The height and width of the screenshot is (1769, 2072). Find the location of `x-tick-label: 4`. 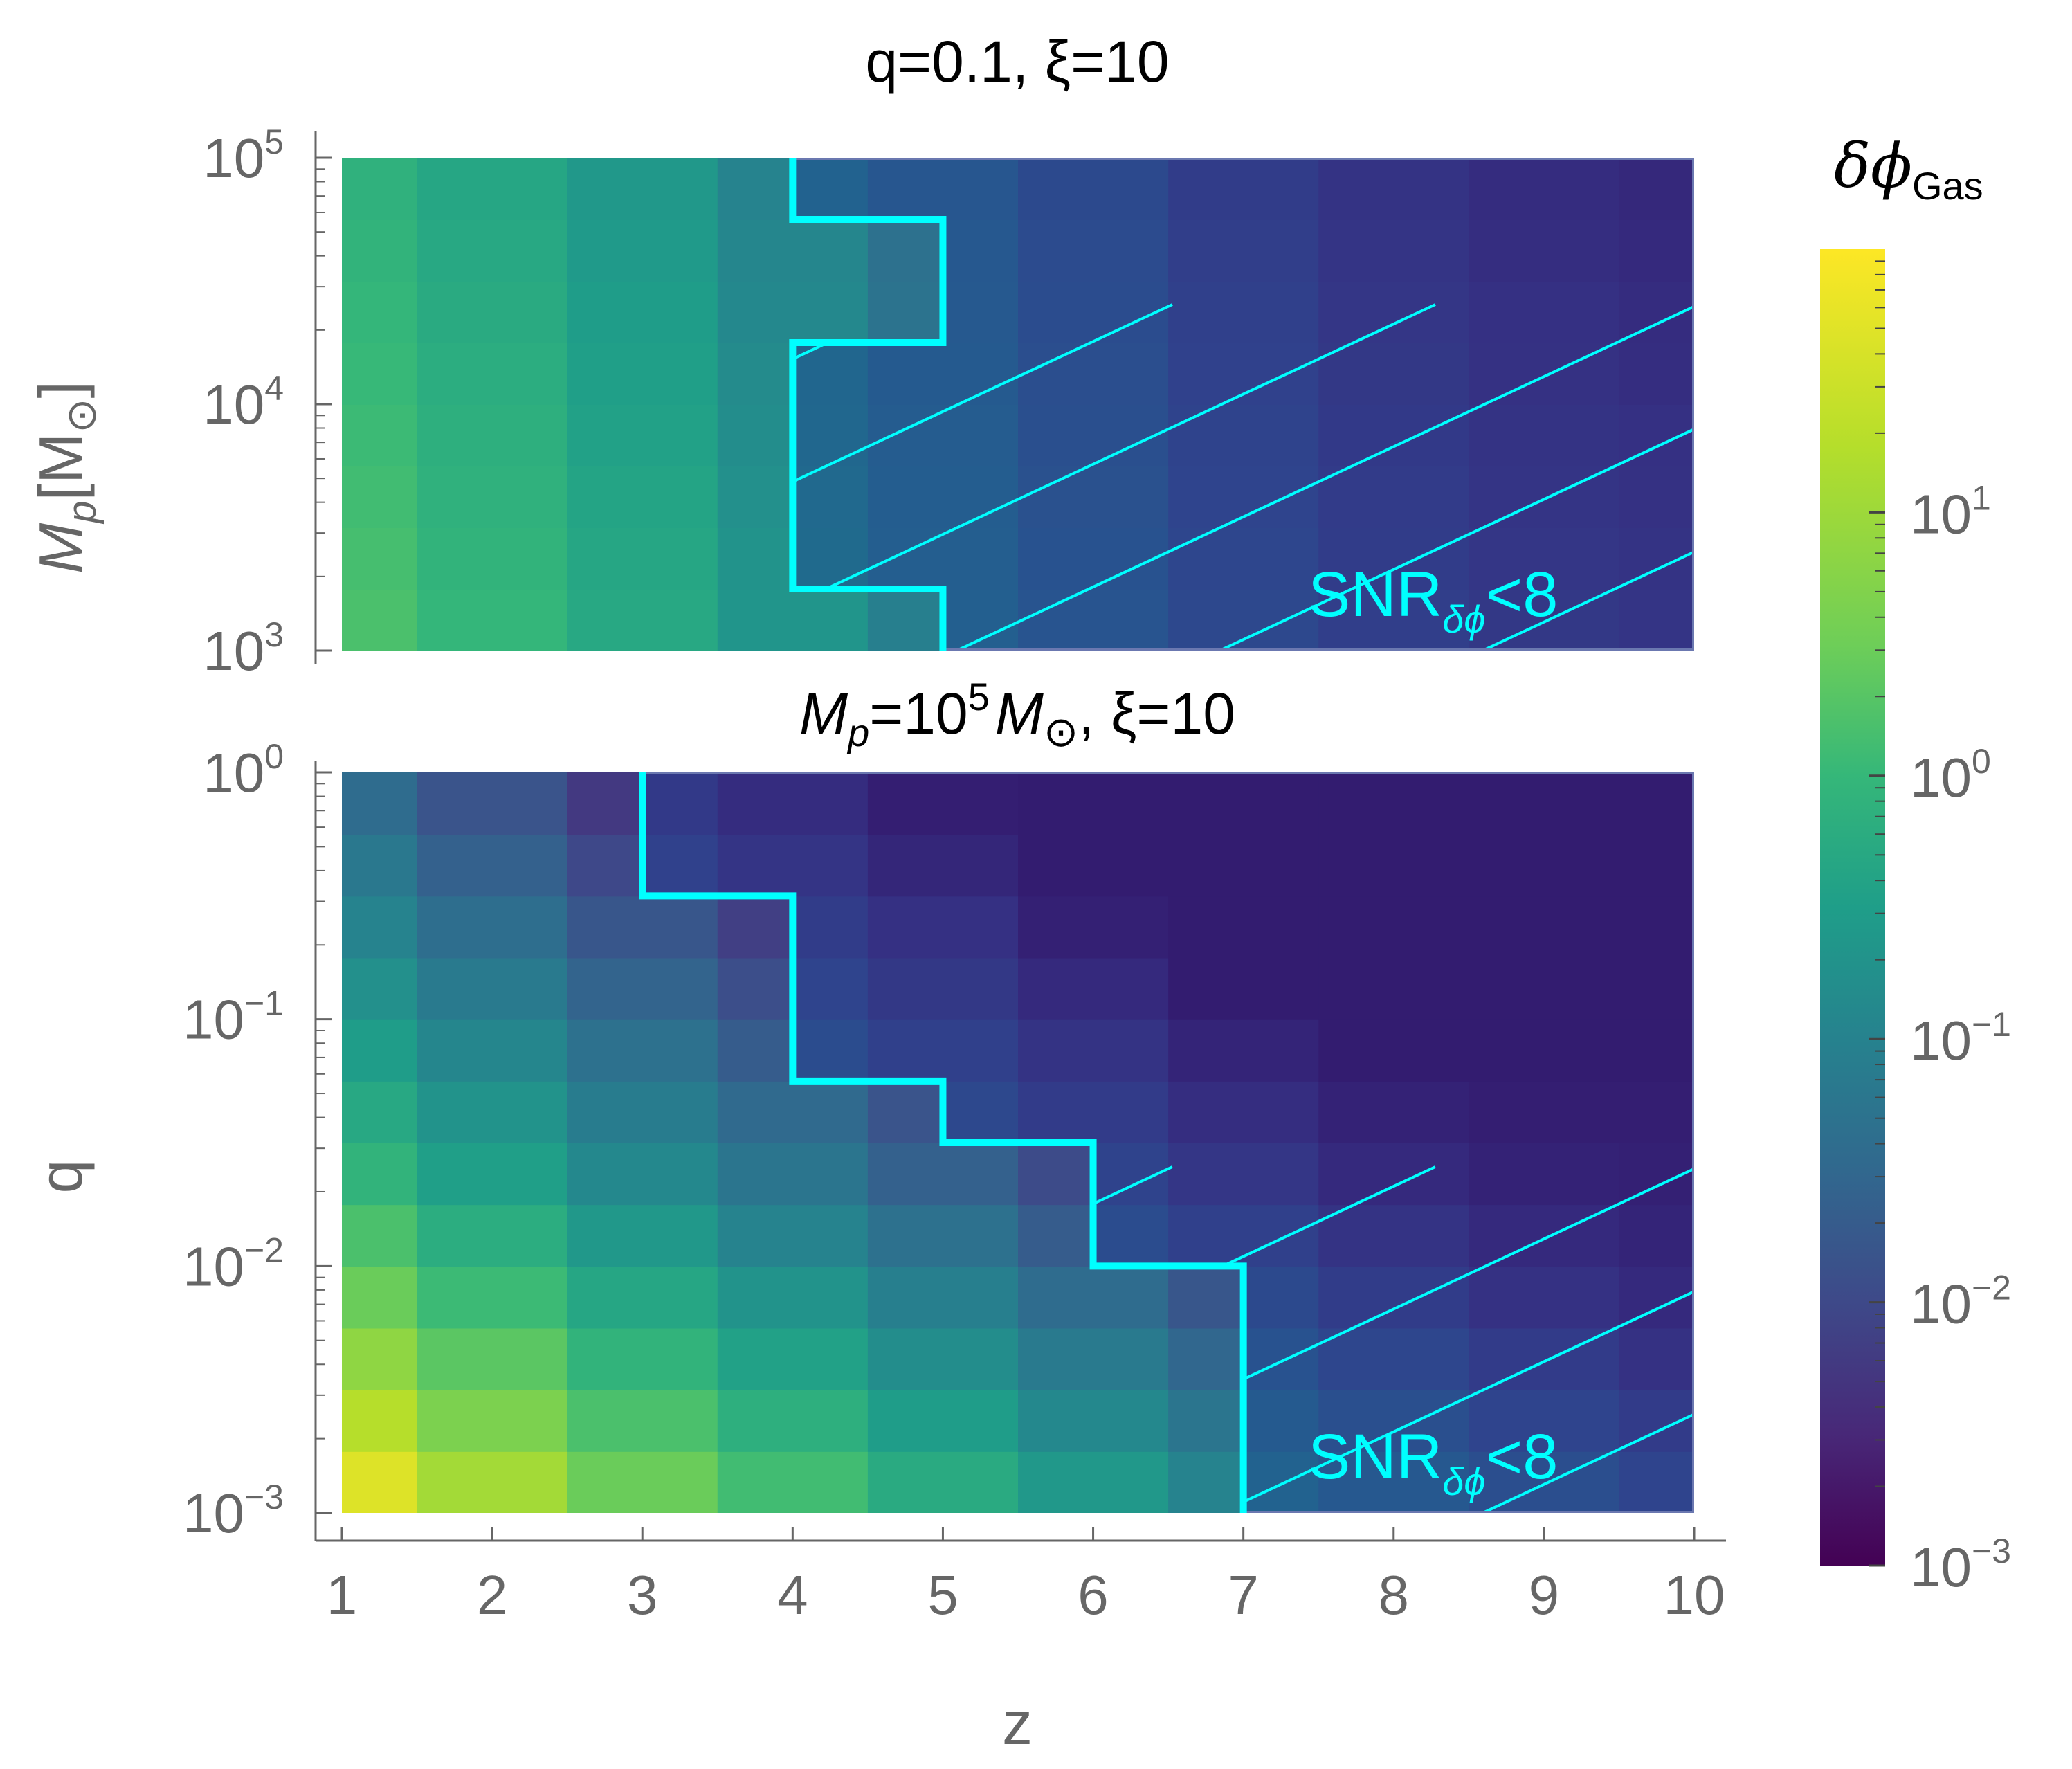

x-tick-label: 4 is located at coordinates (792, 1595).